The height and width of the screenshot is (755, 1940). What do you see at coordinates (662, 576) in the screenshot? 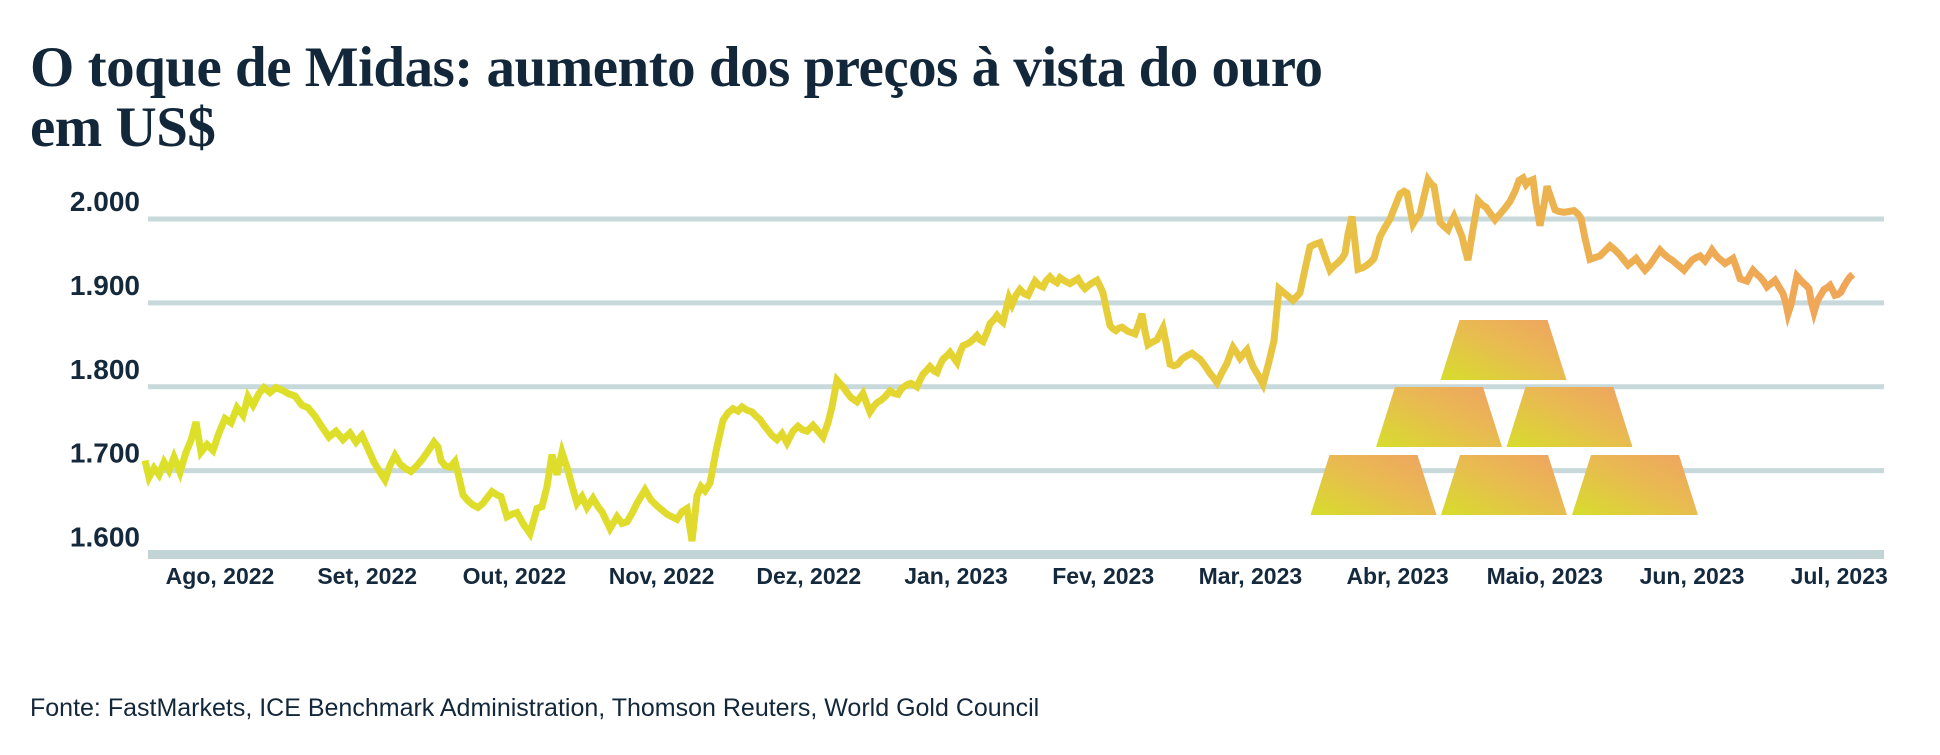
I see `x-axis-tick-label: Nov, 2022` at bounding box center [662, 576].